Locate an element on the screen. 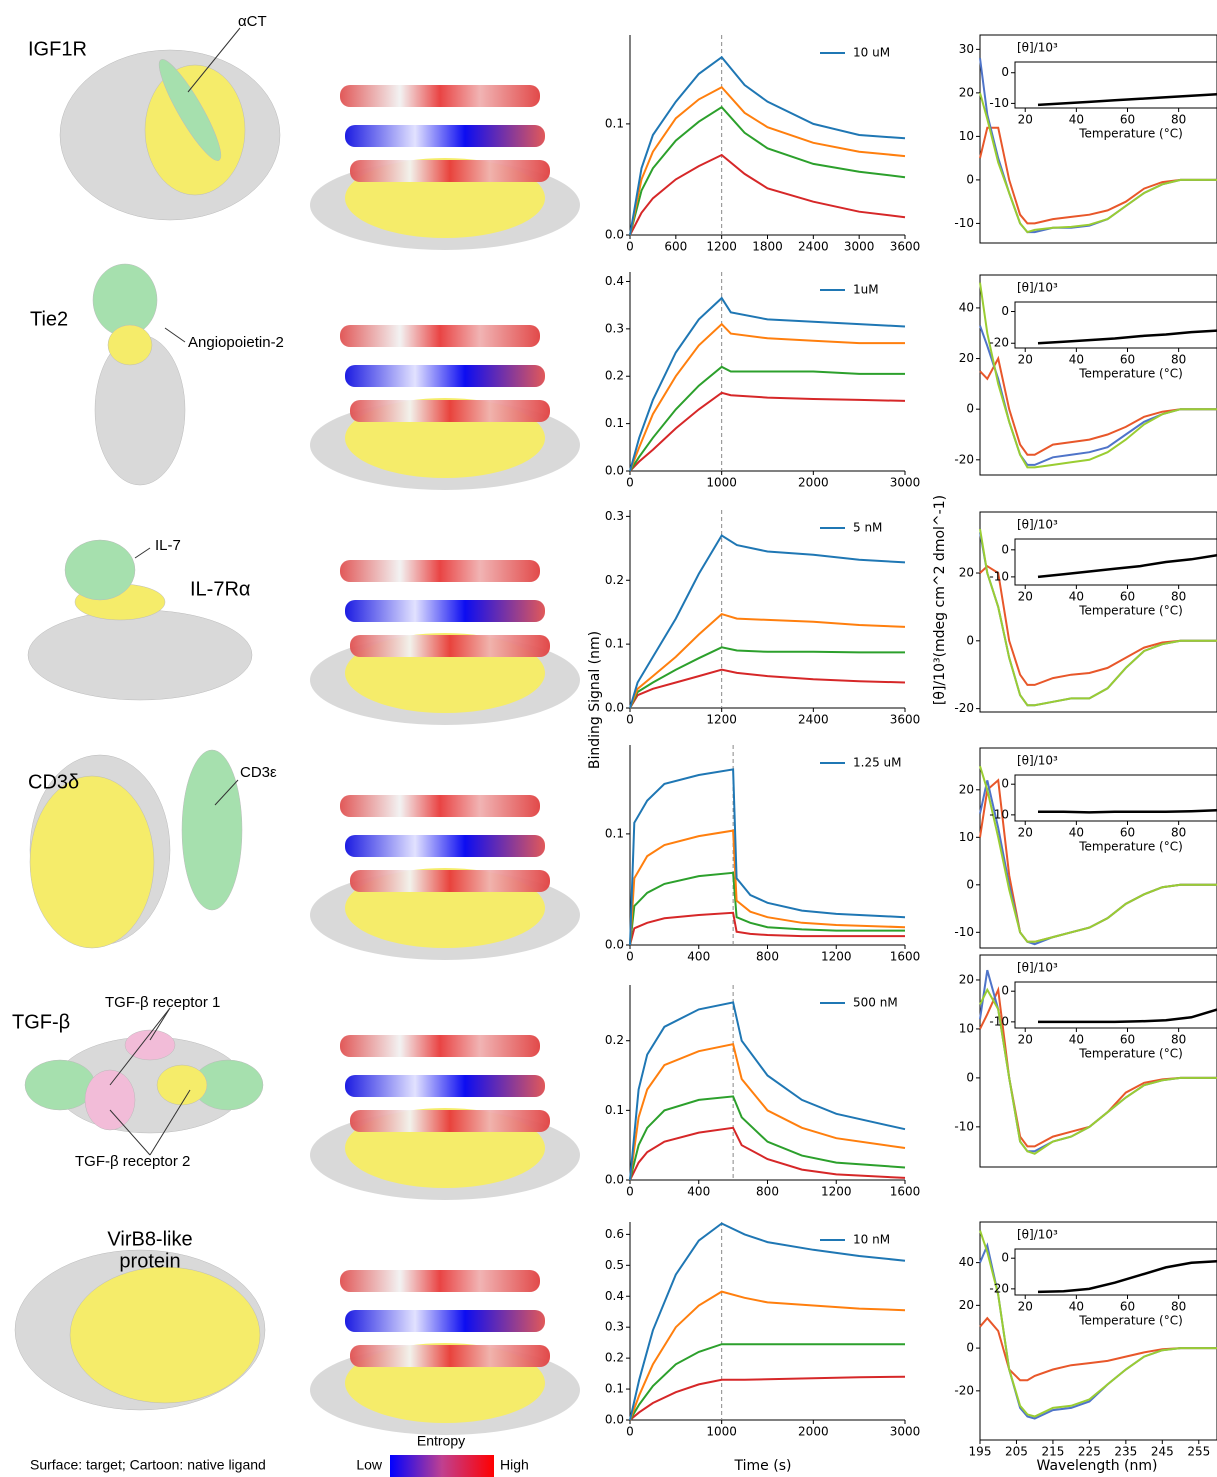 This screenshot has width=1217, height=1477. y-tick-label: 0.4 is located at coordinates (614, 281).